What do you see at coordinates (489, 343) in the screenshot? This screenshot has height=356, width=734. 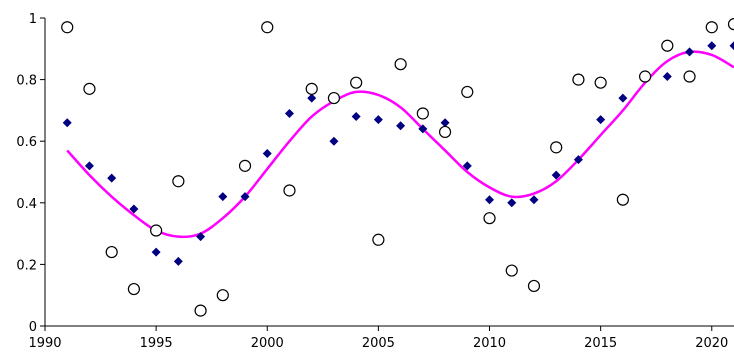 I see `x-tick-label: 2010` at bounding box center [489, 343].